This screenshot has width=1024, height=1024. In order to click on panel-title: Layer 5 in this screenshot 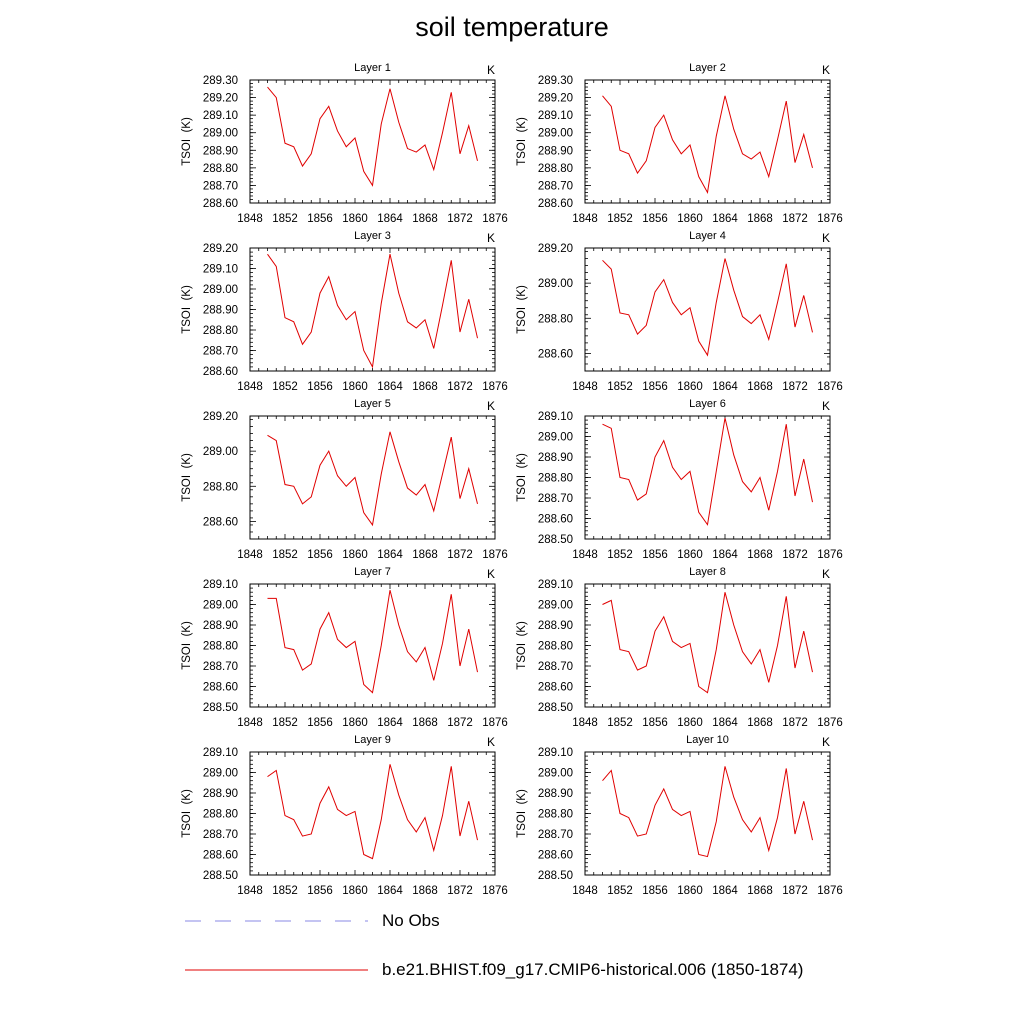, I will do `click(372, 404)`.